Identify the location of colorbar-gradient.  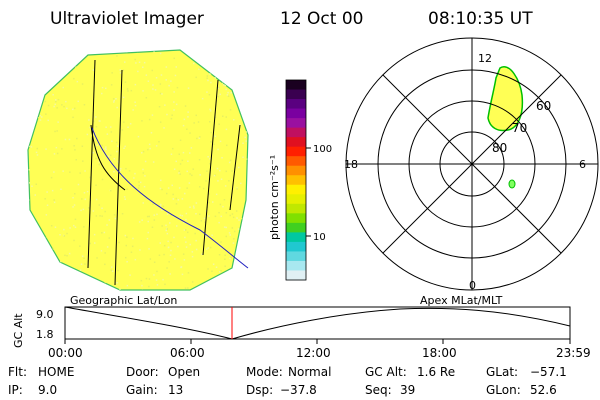
(296, 180).